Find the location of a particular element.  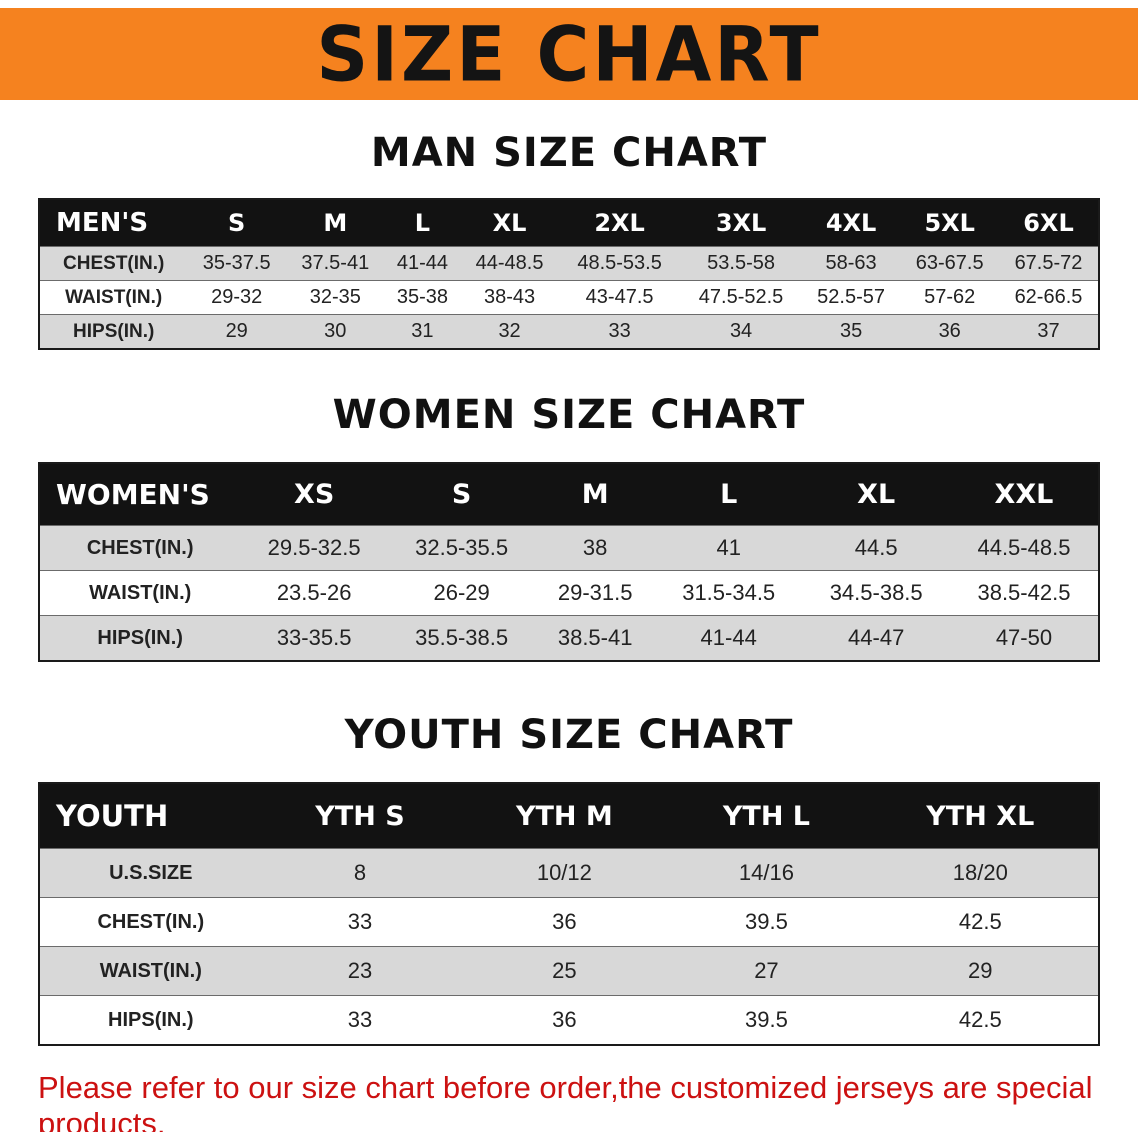

size-value-cell: 44-48.5 is located at coordinates (509, 263).